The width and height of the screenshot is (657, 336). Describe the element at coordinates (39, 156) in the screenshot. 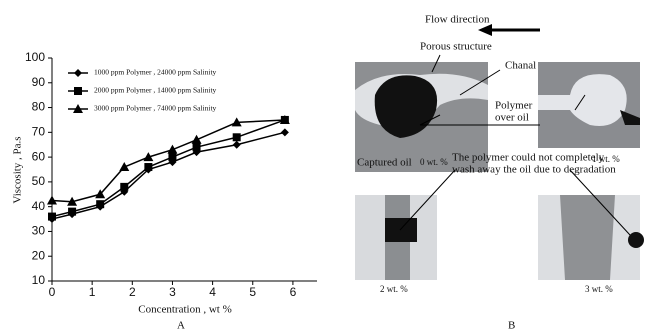

I see `y-tick-label: 60` at that location.